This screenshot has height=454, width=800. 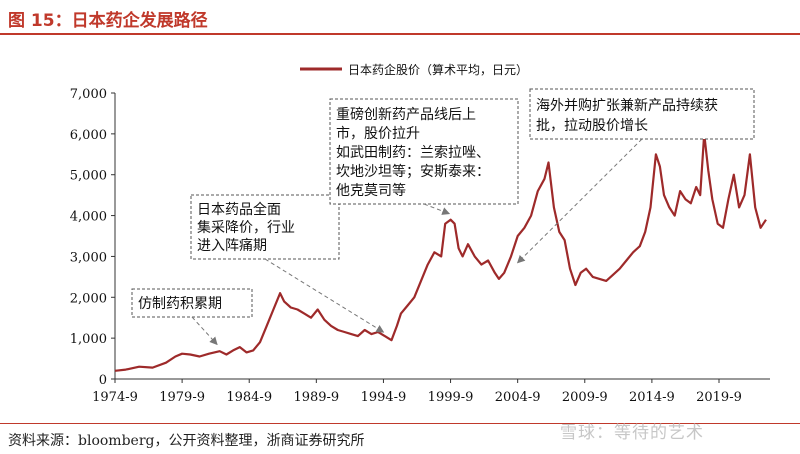 I want to click on annotation-text: 重磅创新药产品线后上, so click(x=406, y=114).